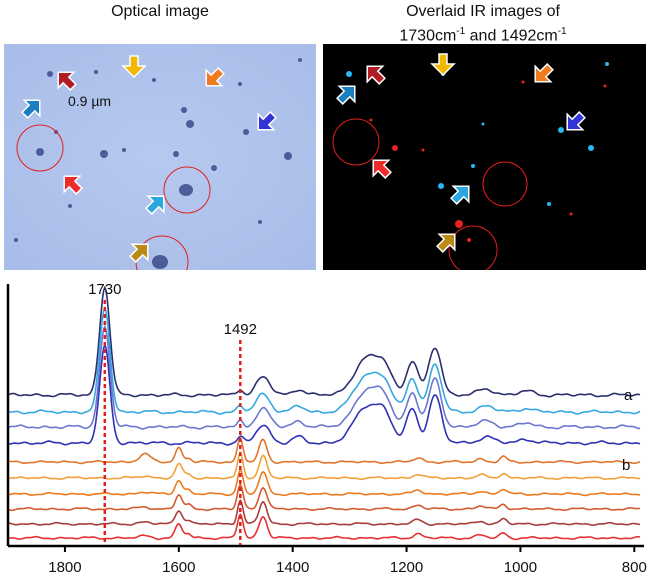 The image size is (650, 586). Describe the element at coordinates (149, 159) in the screenshot. I see `optical-arrow-group` at that location.